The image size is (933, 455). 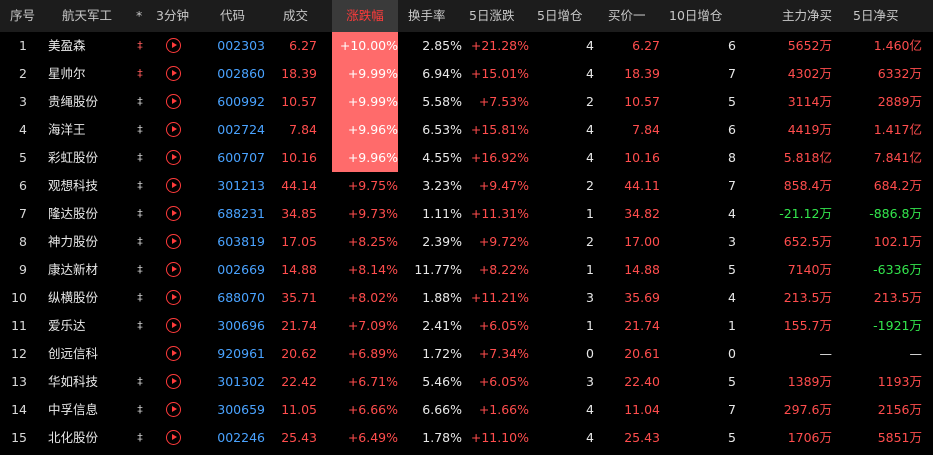 I want to click on 5d-change: +11.10%, so click(x=499, y=437).